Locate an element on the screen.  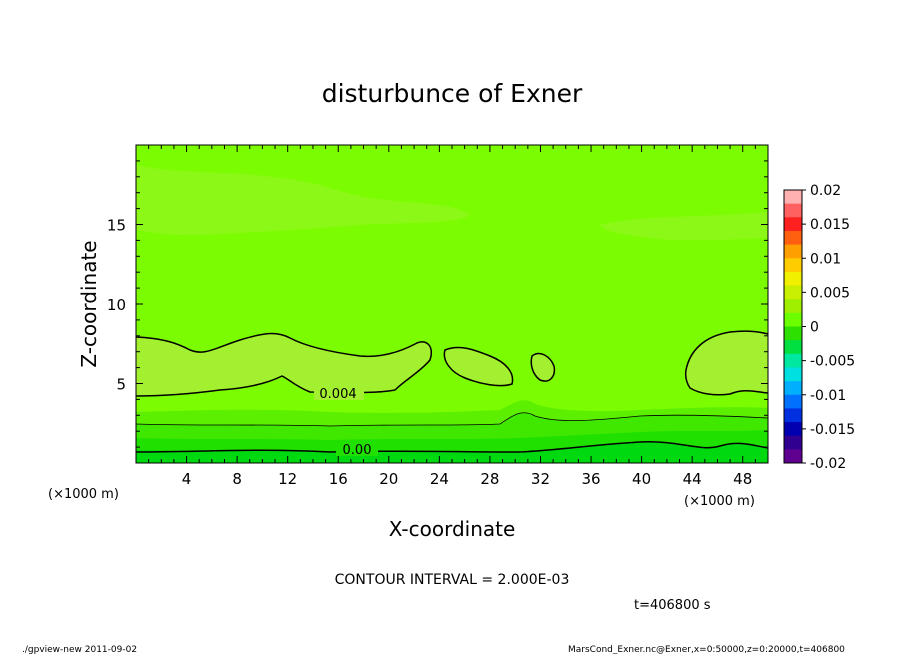
x-tick-label: 32 is located at coordinates (540, 479).